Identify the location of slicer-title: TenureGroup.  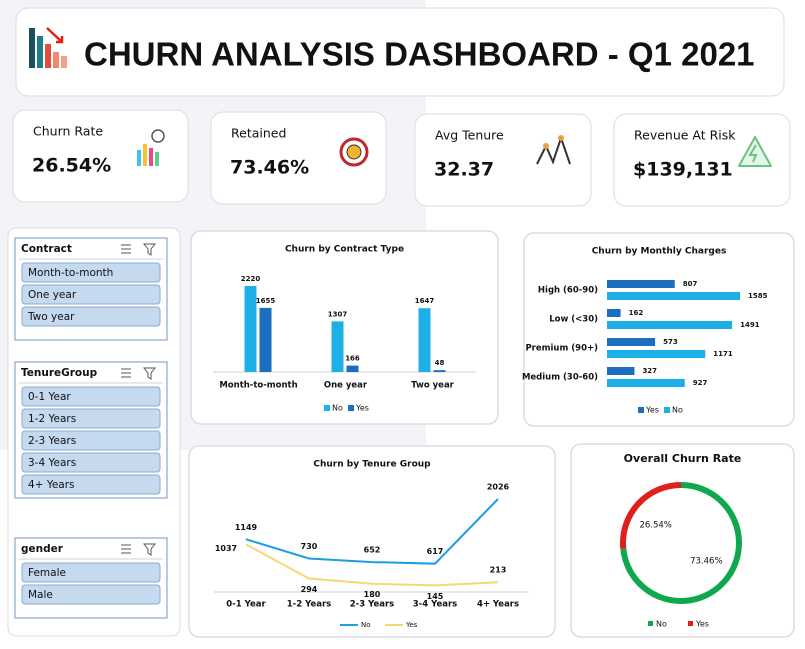
(59, 373).